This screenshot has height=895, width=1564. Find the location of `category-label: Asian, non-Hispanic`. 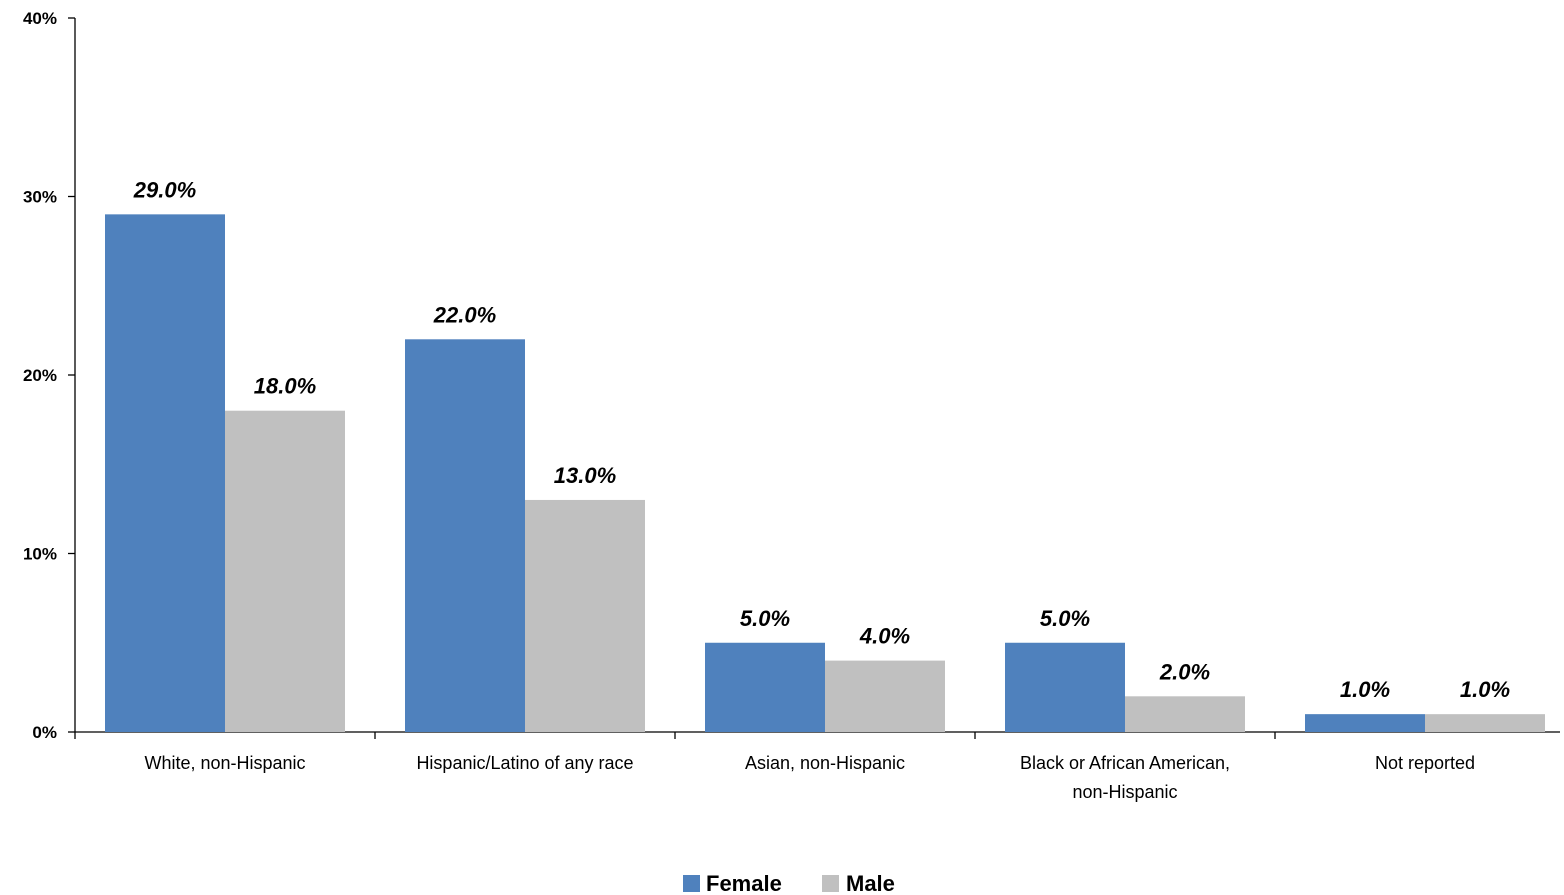

category-label: Asian, non-Hispanic is located at coordinates (825, 763).